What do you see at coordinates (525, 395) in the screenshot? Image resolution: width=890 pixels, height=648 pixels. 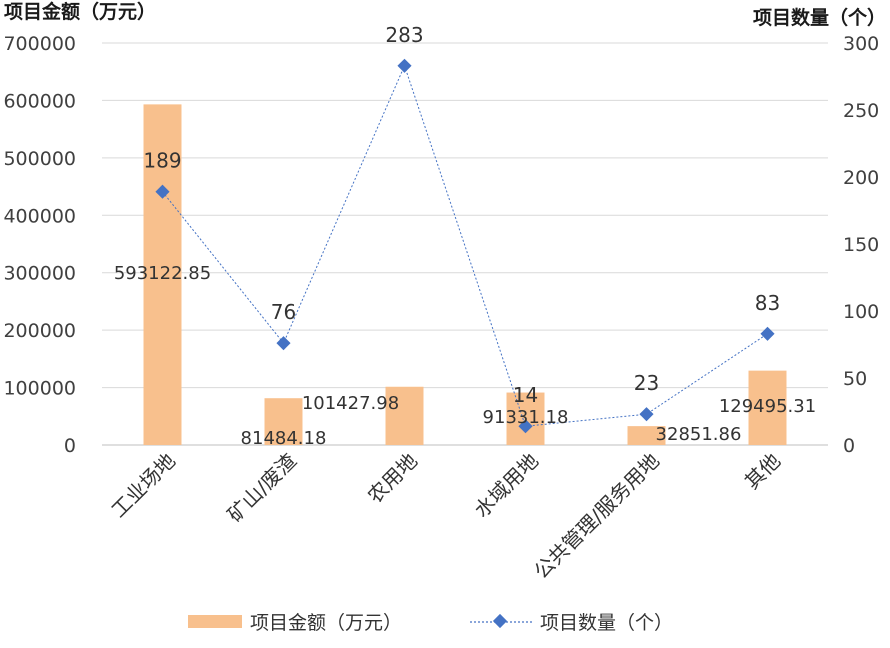 I see `line-data-label: 14` at bounding box center [525, 395].